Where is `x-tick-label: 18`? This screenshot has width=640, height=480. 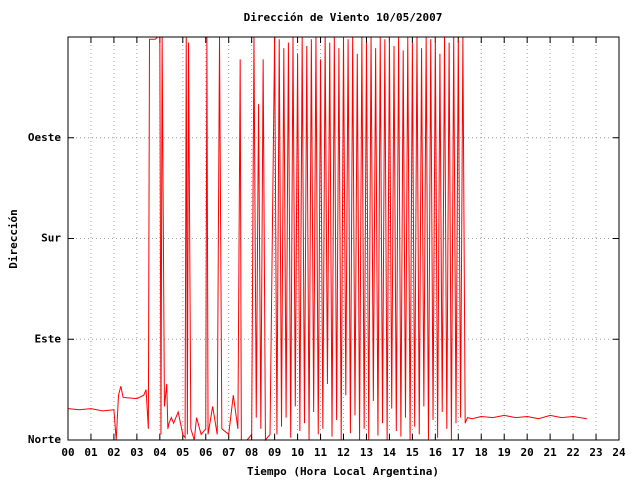
x-tick-label: 18 is located at coordinates (481, 452).